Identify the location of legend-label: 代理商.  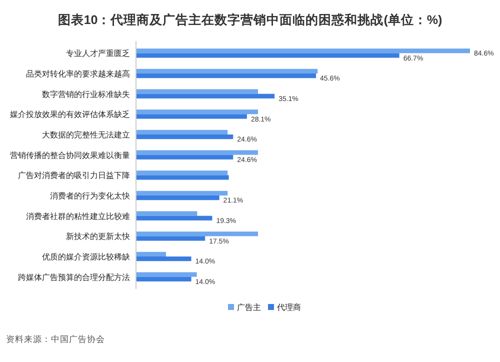
(288, 307).